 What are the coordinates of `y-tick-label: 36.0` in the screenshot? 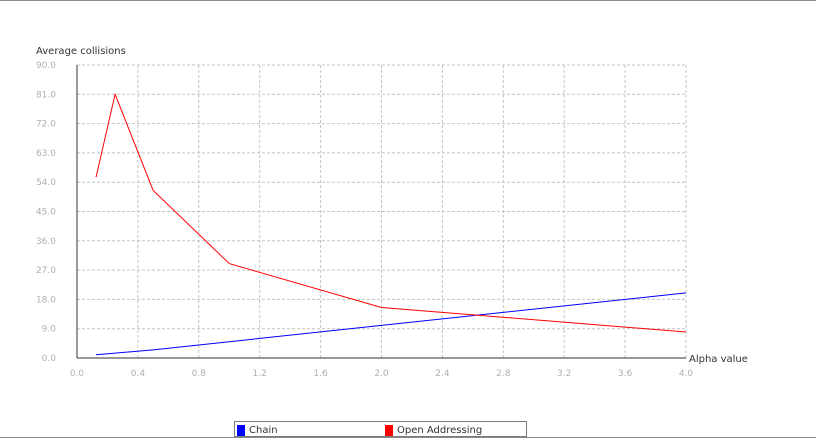 It's located at (46, 242).